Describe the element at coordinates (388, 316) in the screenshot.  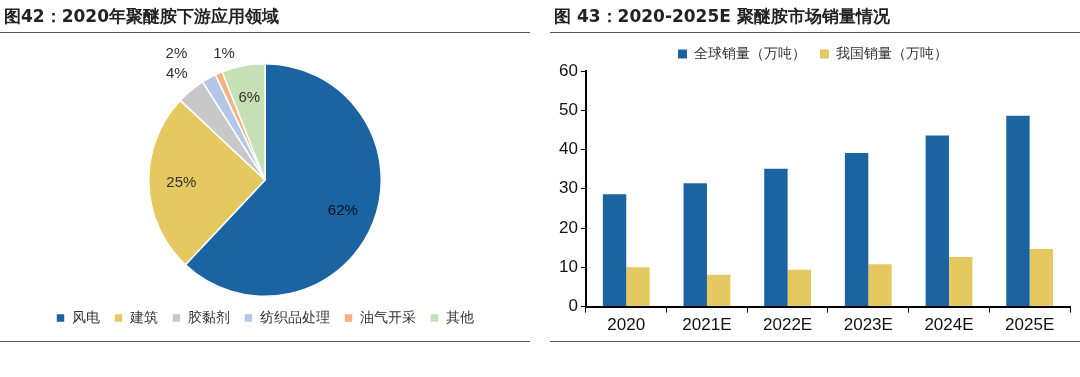
I see `legend-label: 油气开采` at that location.